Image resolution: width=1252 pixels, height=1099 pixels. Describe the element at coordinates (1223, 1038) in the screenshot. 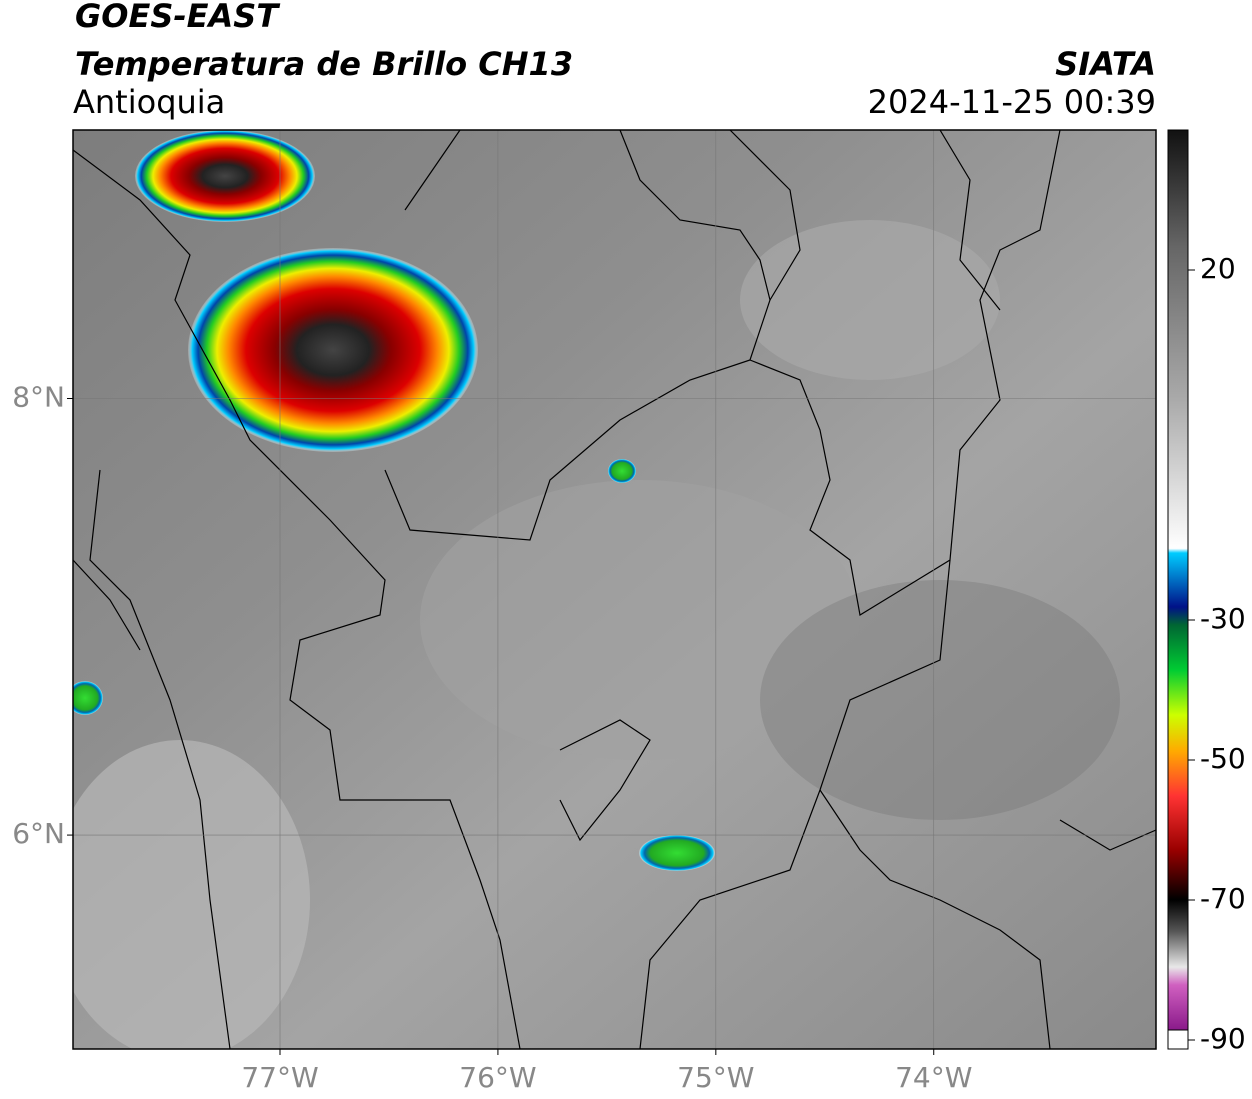

I see `colorbar-tick-label: -90` at that location.